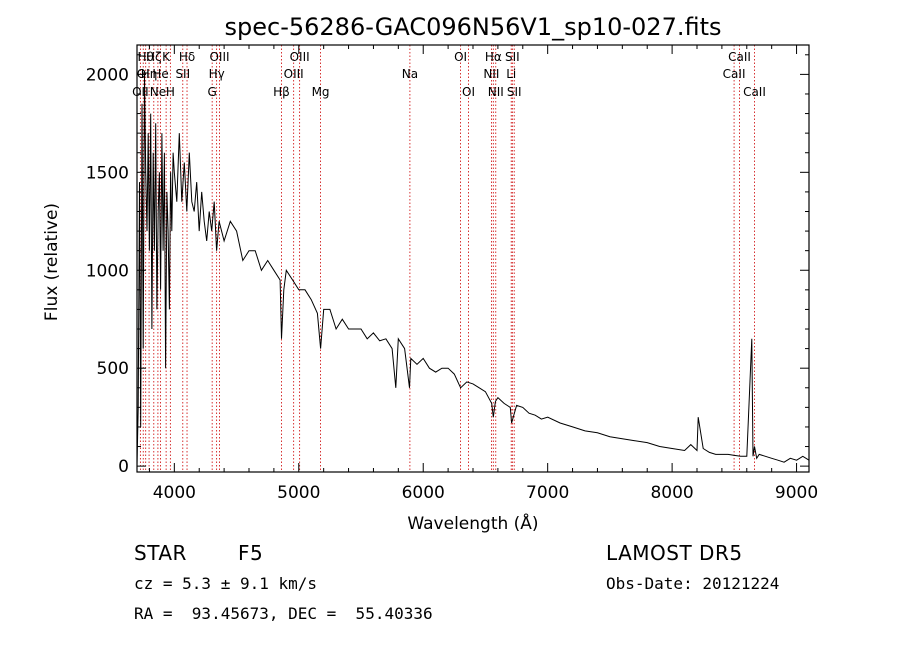 This screenshot has height=649, width=900. What do you see at coordinates (796, 493) in the screenshot?
I see `x-tick-label-5: 9000` at bounding box center [796, 493].